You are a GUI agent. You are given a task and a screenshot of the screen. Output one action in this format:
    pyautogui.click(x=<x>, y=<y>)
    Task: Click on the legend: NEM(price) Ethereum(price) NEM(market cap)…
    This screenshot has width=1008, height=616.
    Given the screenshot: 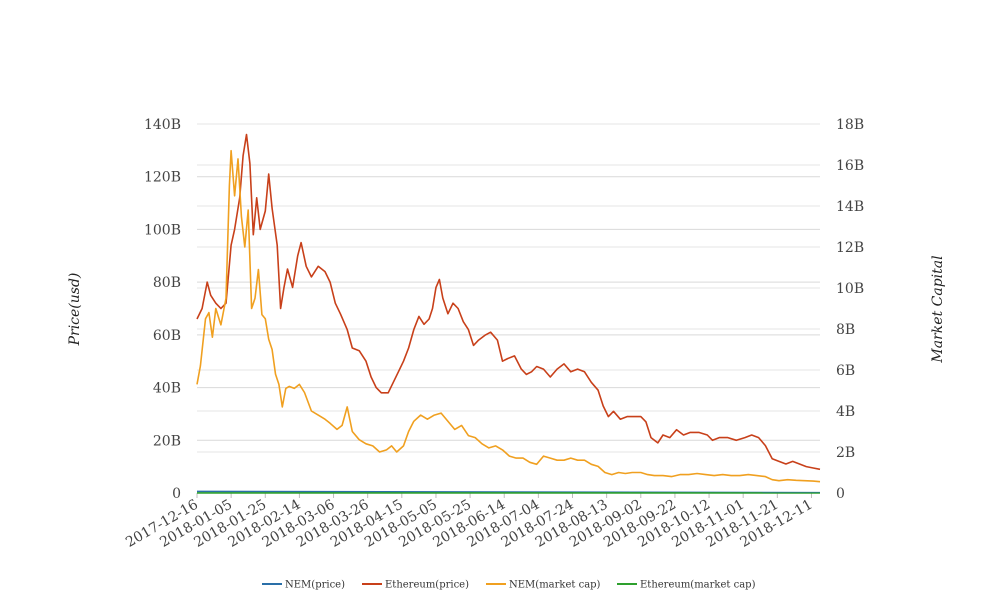 What is the action you would take?
    pyautogui.click(x=509, y=585)
    